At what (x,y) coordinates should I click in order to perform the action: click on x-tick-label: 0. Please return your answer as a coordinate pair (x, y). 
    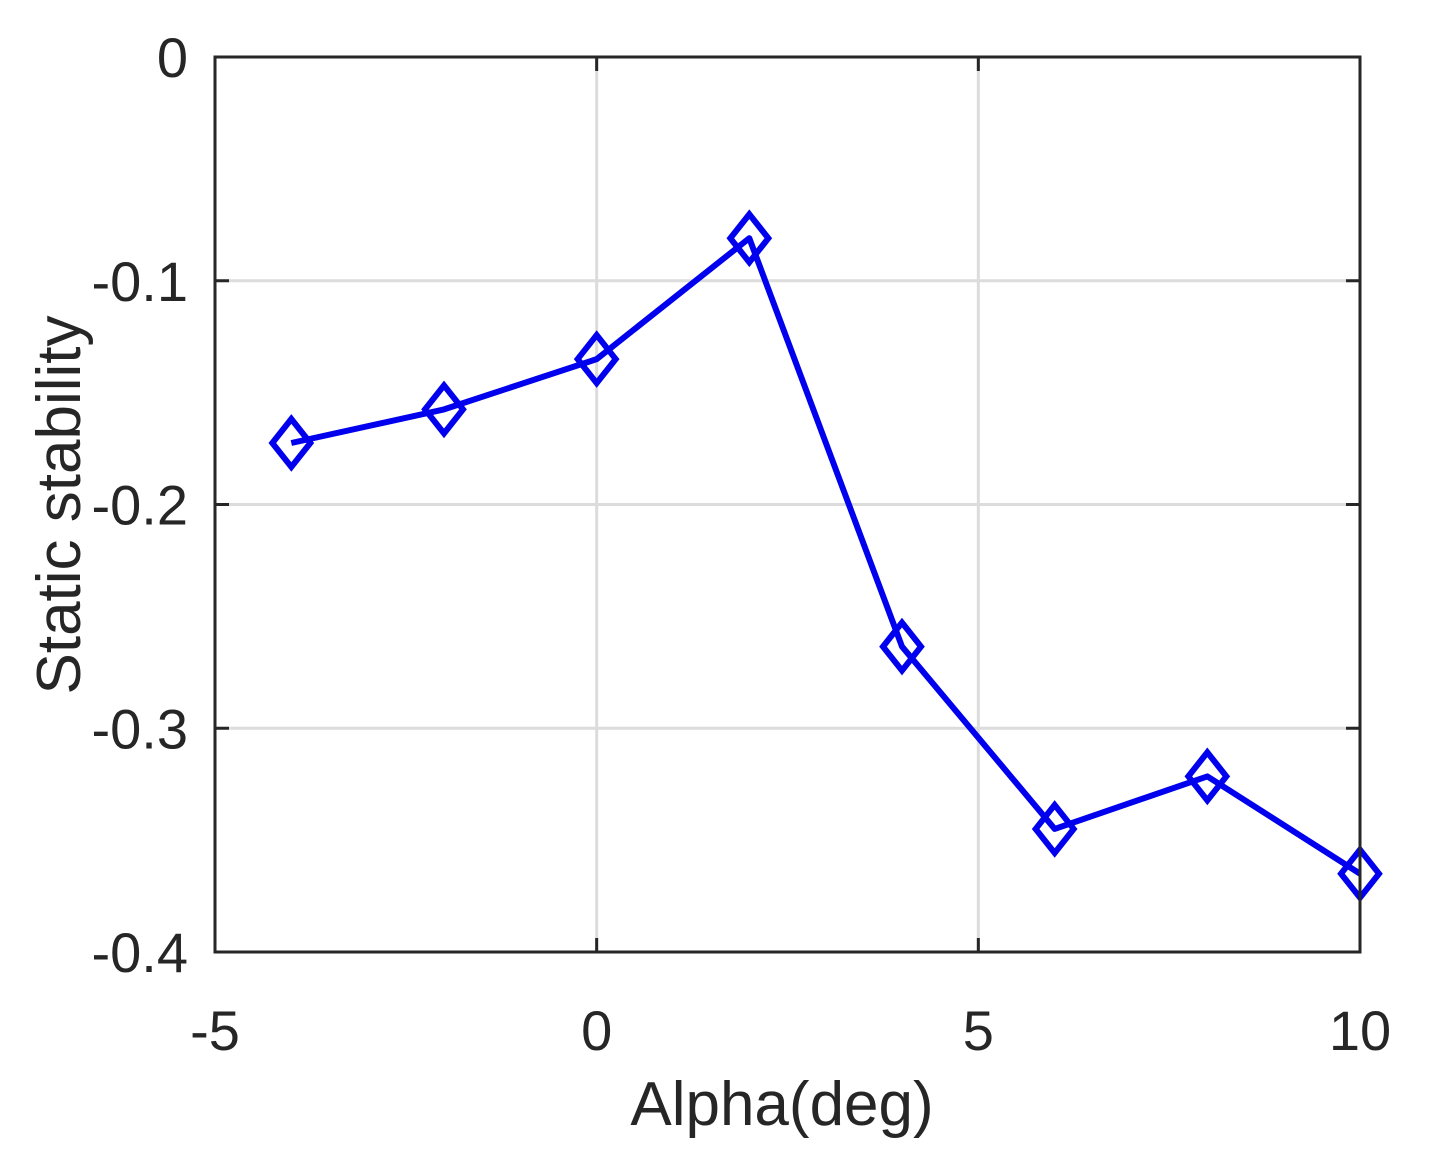
    Looking at the image, I should click on (596, 1030).